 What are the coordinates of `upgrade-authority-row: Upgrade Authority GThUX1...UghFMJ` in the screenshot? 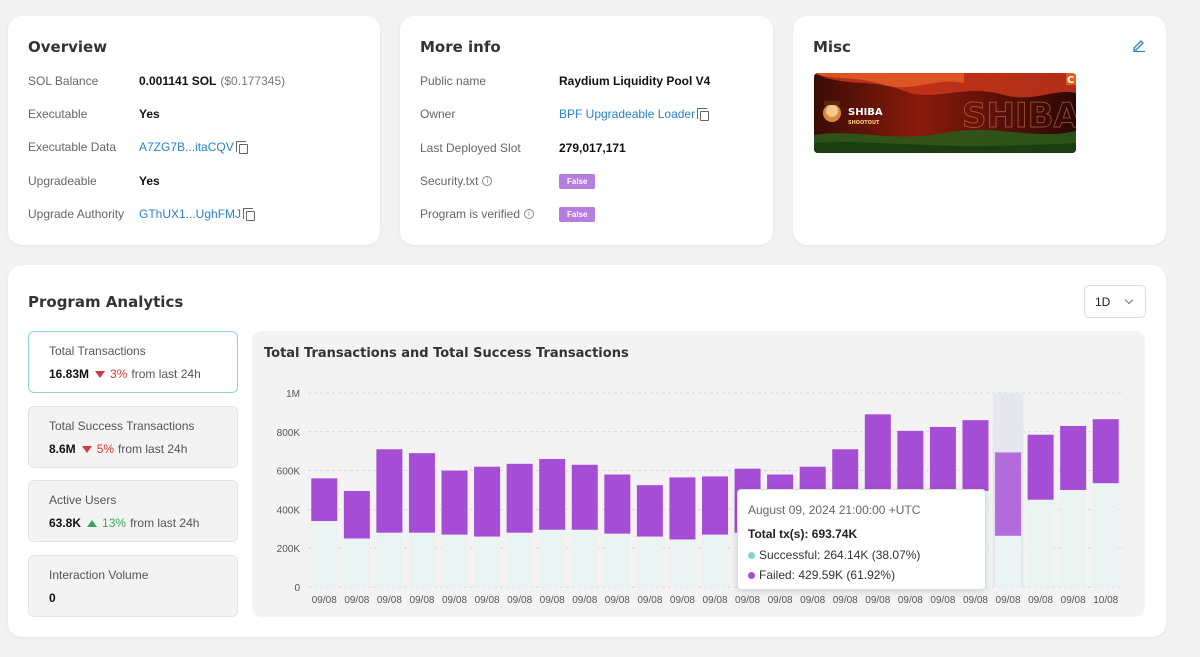 It's located at (194, 214).